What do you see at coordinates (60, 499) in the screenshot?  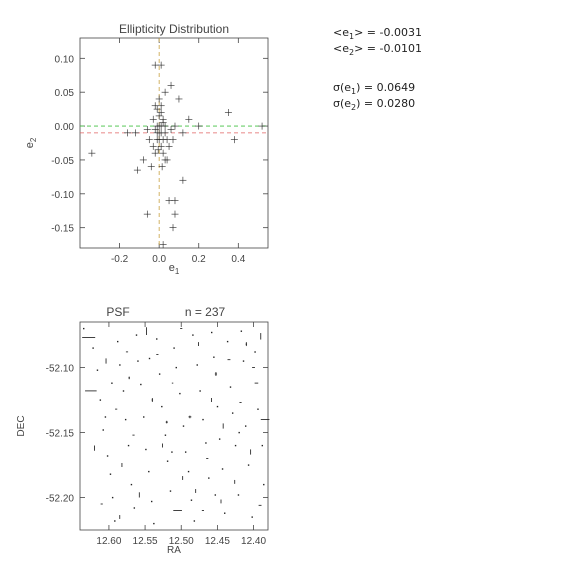 I see `psf-ytick-label: -52.20` at bounding box center [60, 499].